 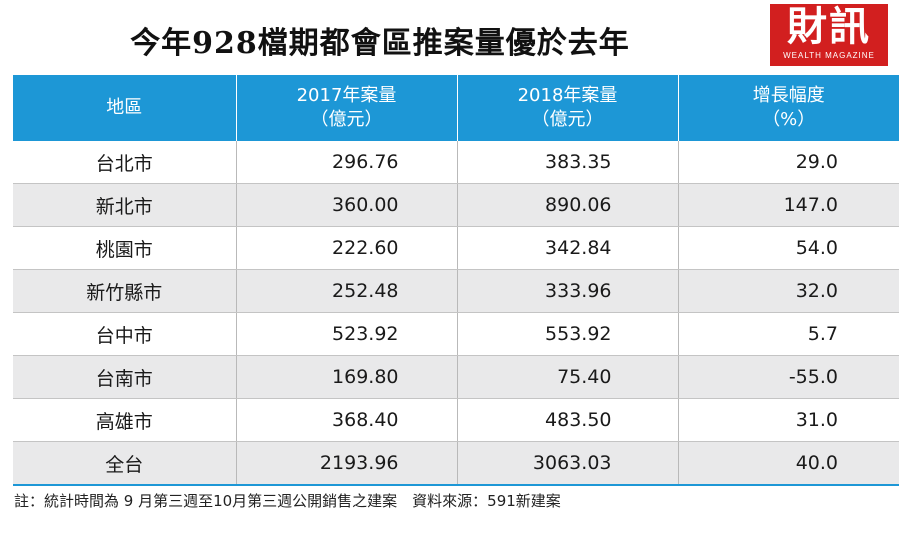 What do you see at coordinates (346, 95) in the screenshot?
I see `header-2017-label: 2017年案量` at bounding box center [346, 95].